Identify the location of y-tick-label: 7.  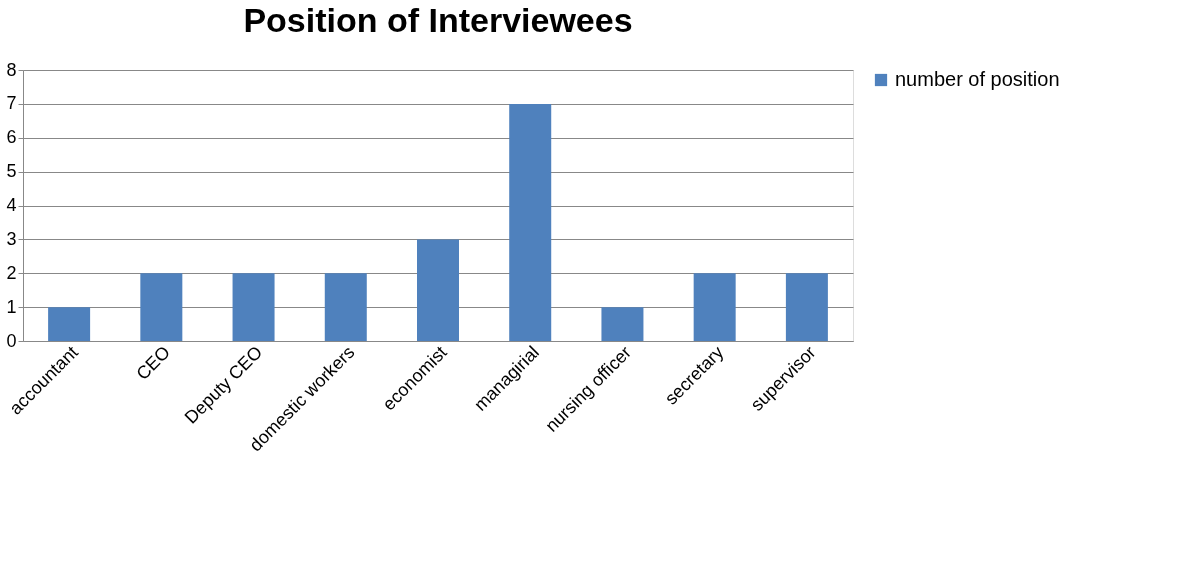
(11, 103).